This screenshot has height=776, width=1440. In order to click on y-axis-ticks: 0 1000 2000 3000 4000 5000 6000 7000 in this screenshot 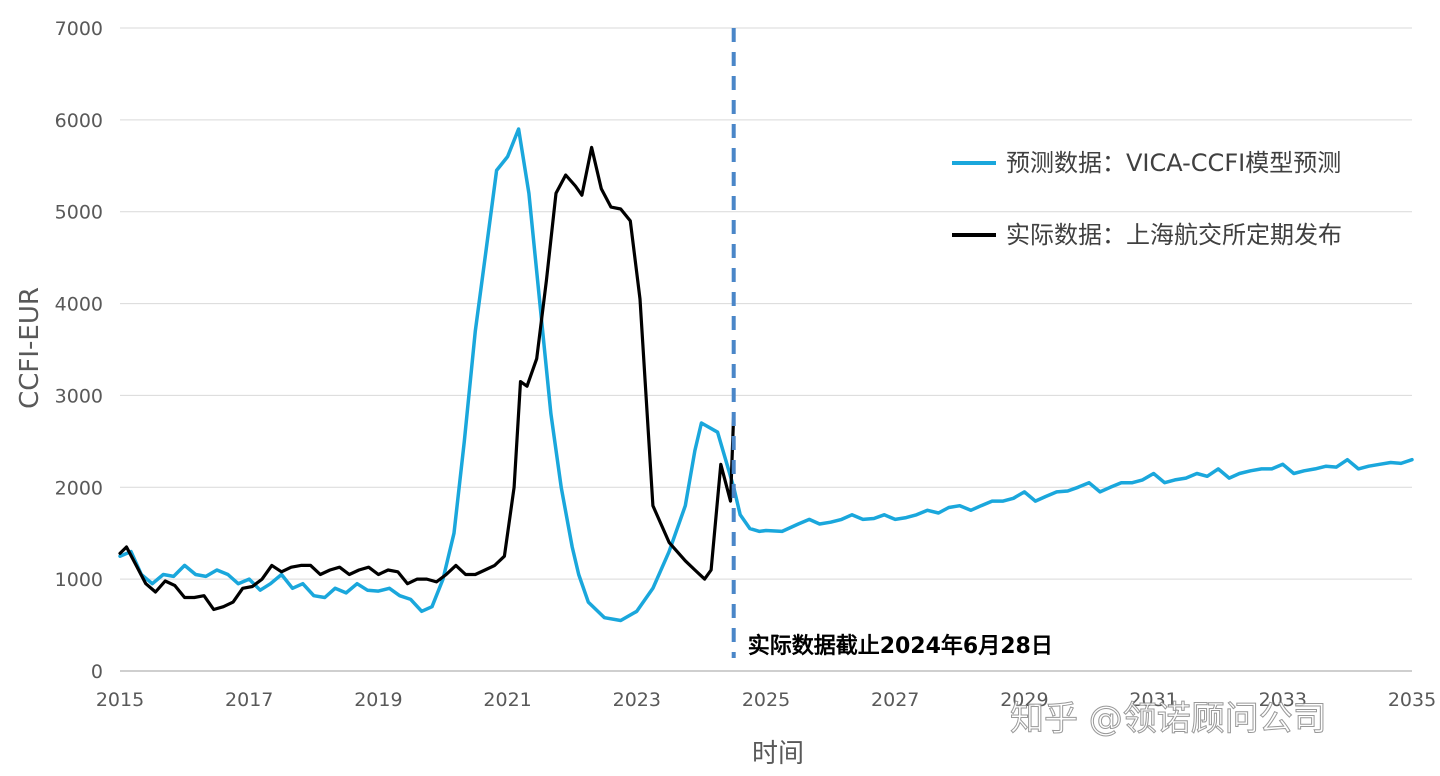, I will do `click(79, 350)`.